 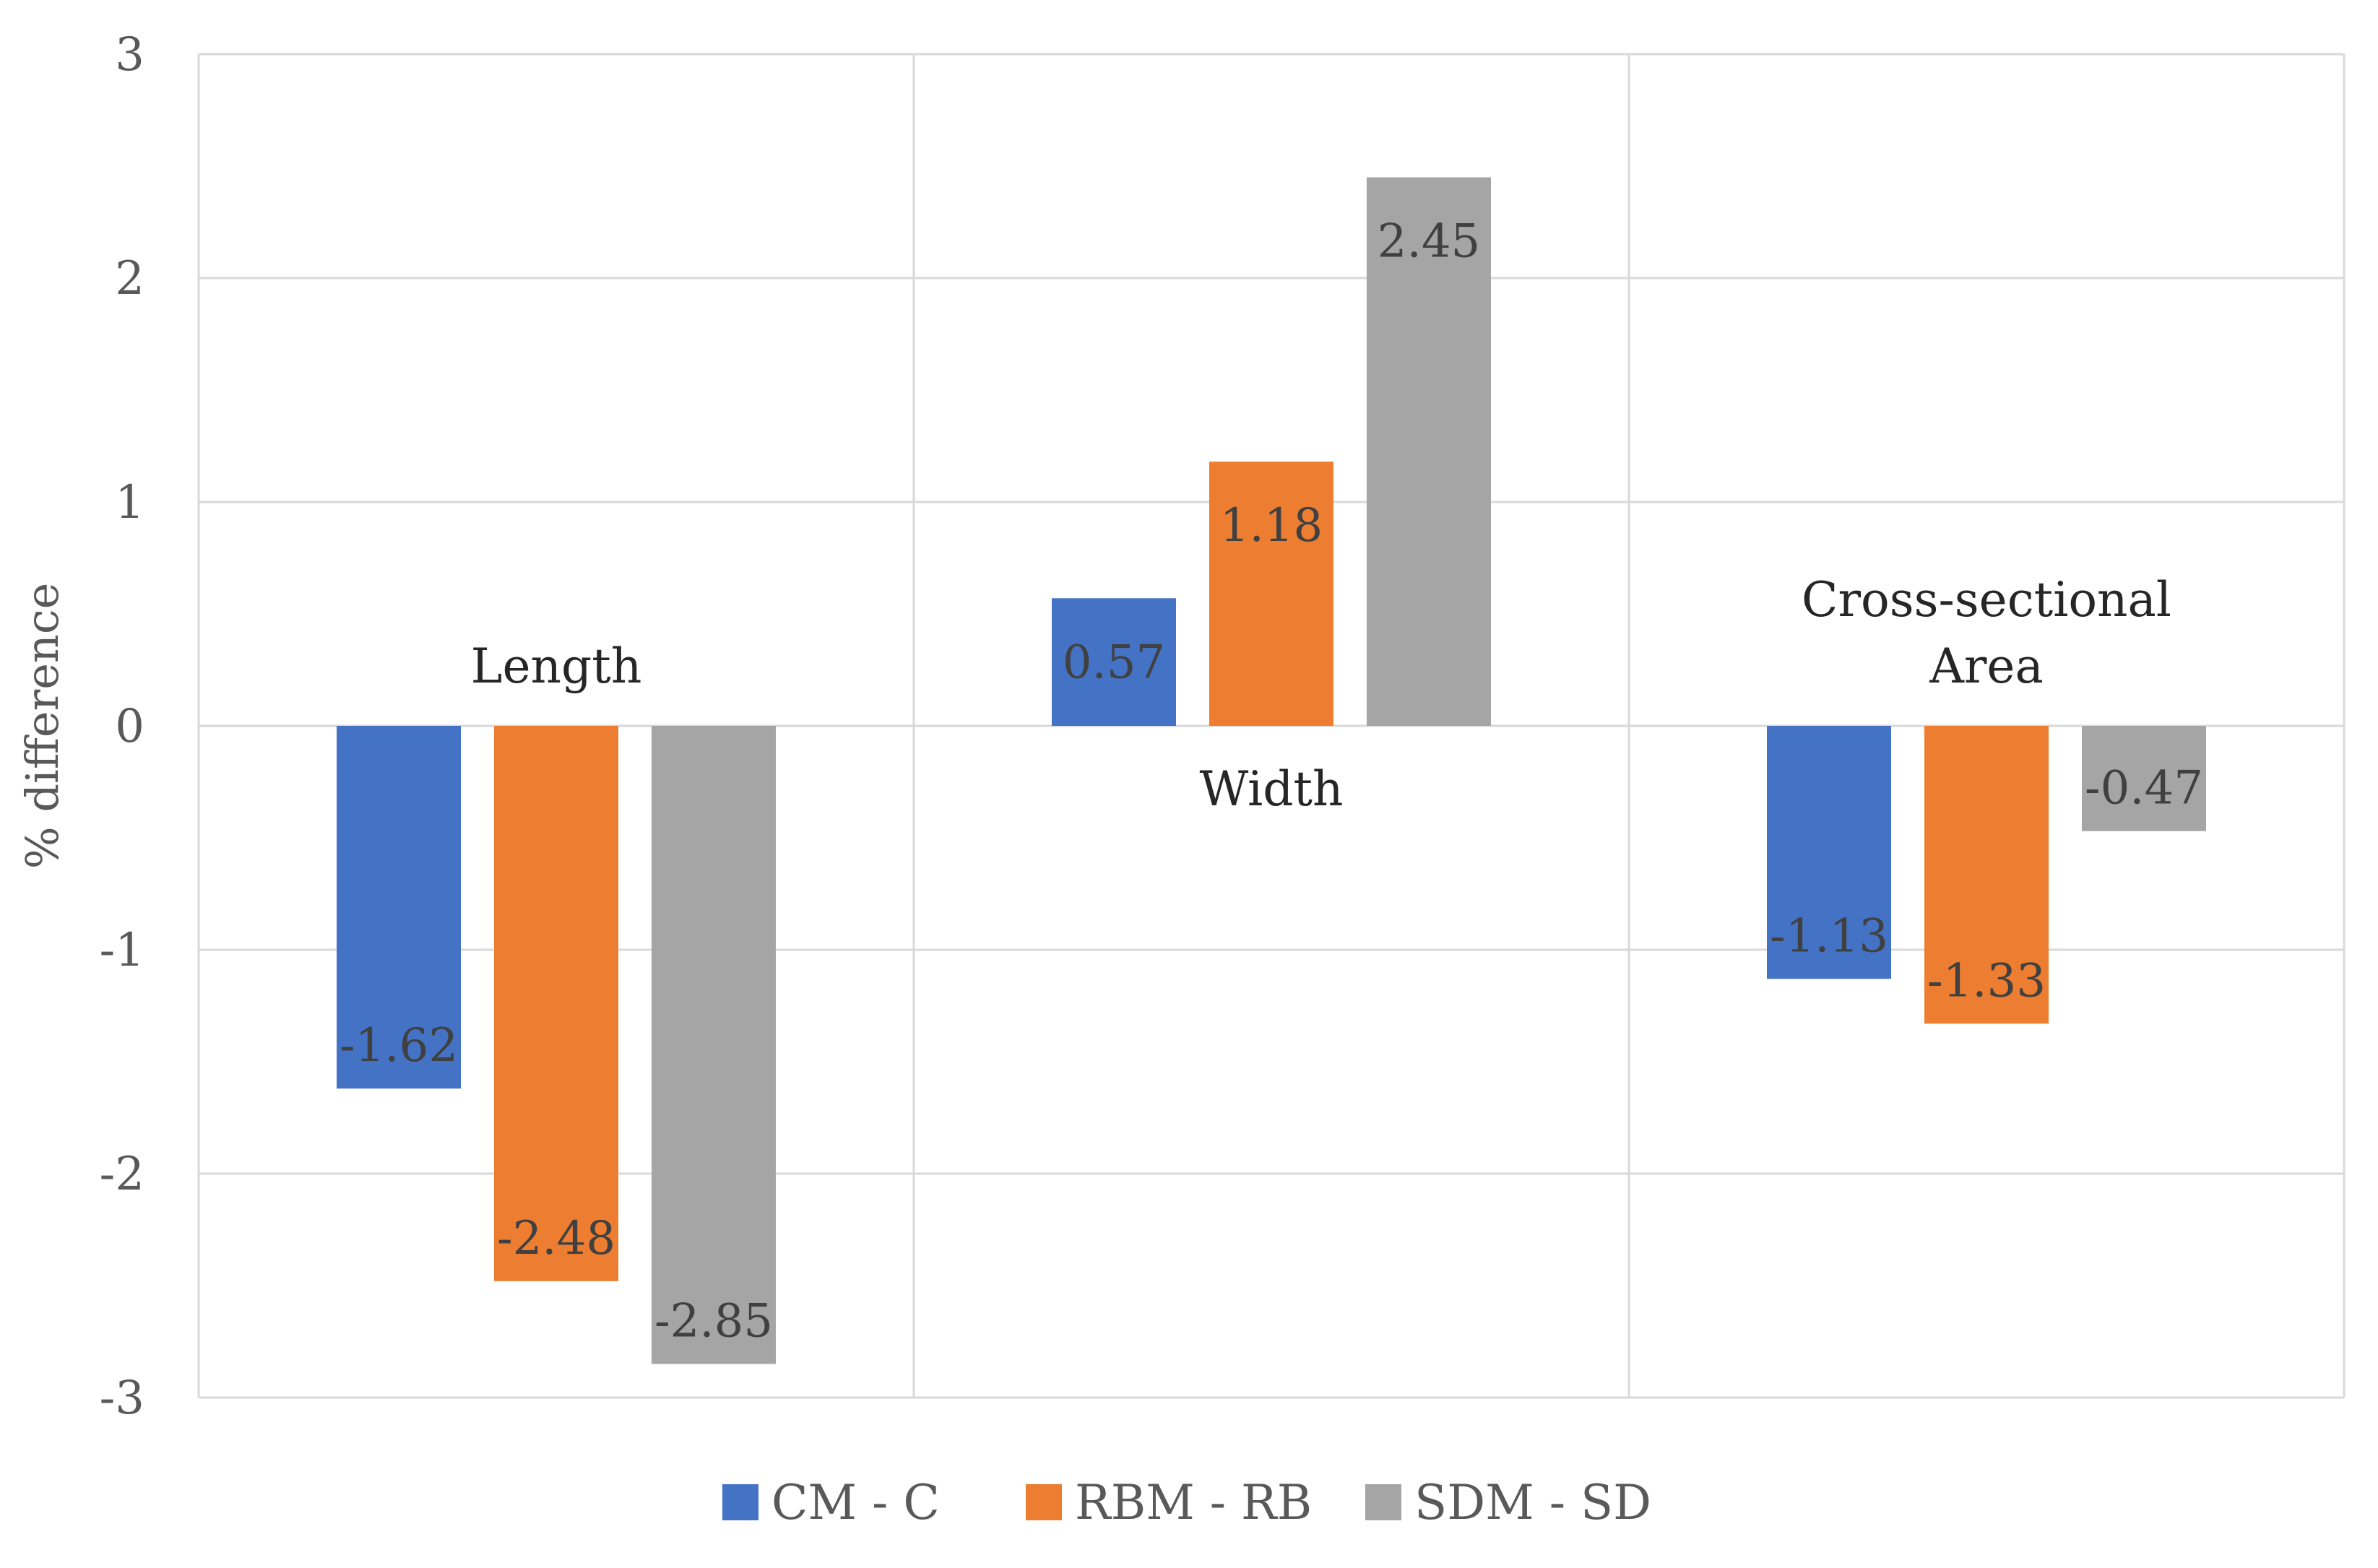 I want to click on legend-label: RBM - RB, so click(x=1193, y=1502).